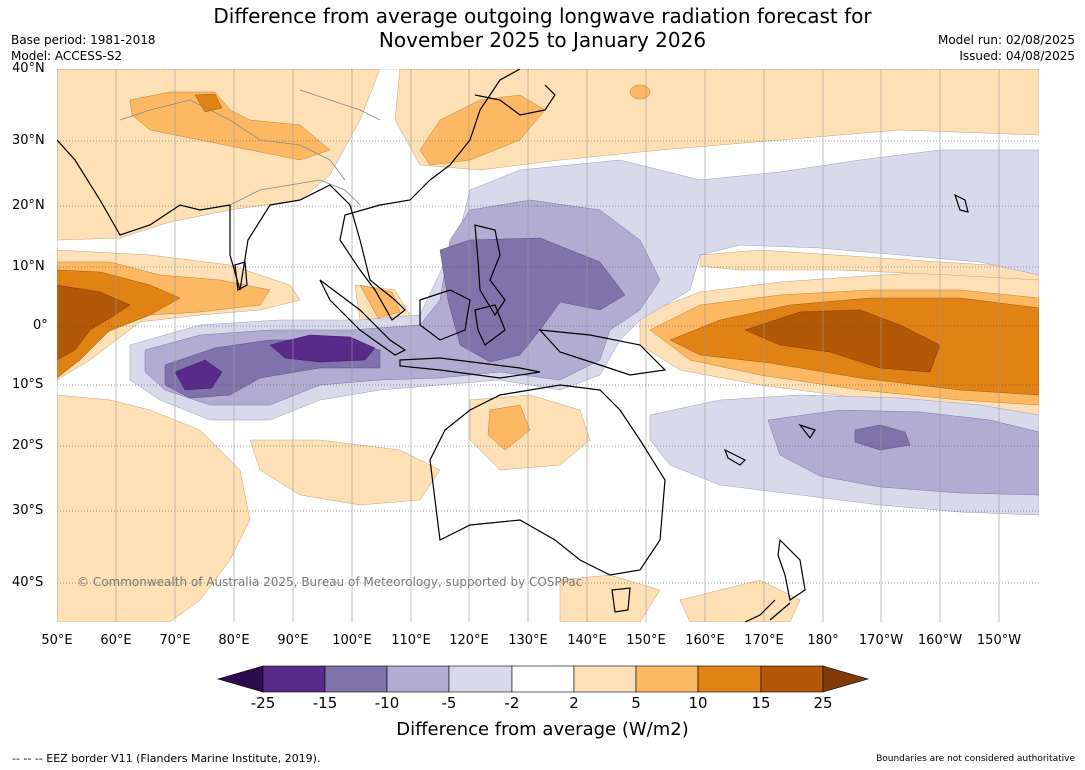 This screenshot has width=1085, height=770. I want to click on anomaly-south-indian, so click(154, 508).